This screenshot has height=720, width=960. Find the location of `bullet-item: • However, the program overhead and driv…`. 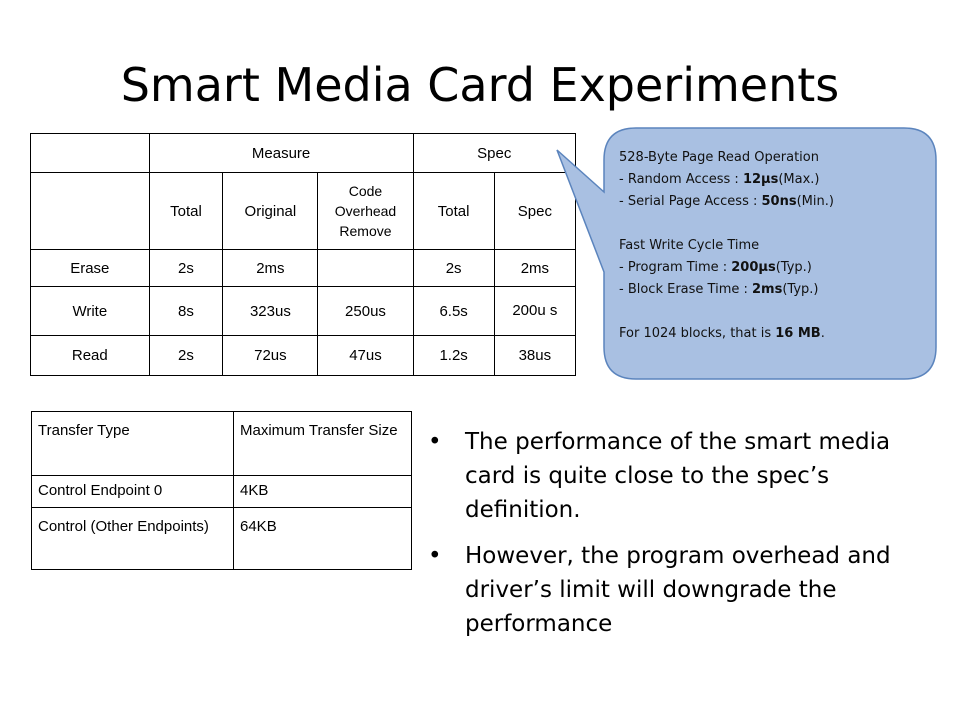

bullet-item: • However, the program overhead and driv… is located at coordinates (678, 590).